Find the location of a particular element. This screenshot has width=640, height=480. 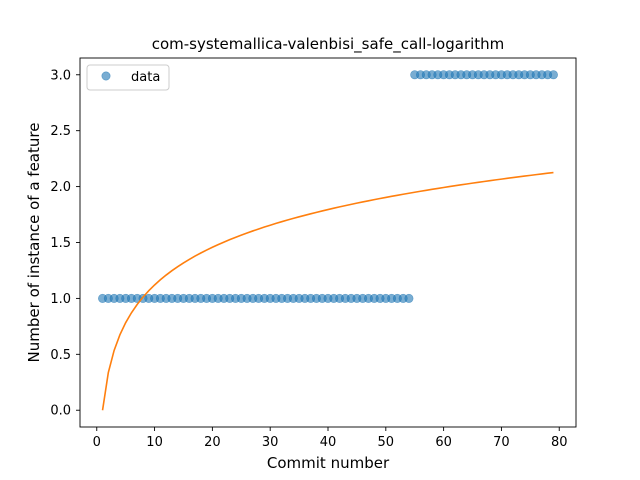

legend-label: data is located at coordinates (145, 77).